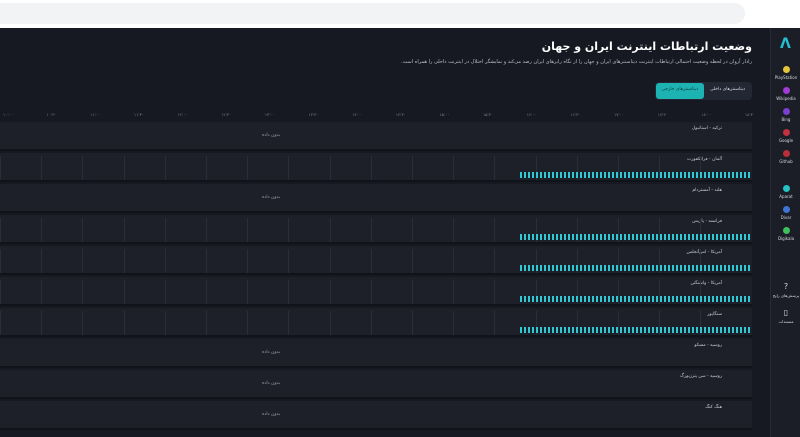 The width and height of the screenshot is (800, 437). I want to click on service: Divar, so click(785, 213).